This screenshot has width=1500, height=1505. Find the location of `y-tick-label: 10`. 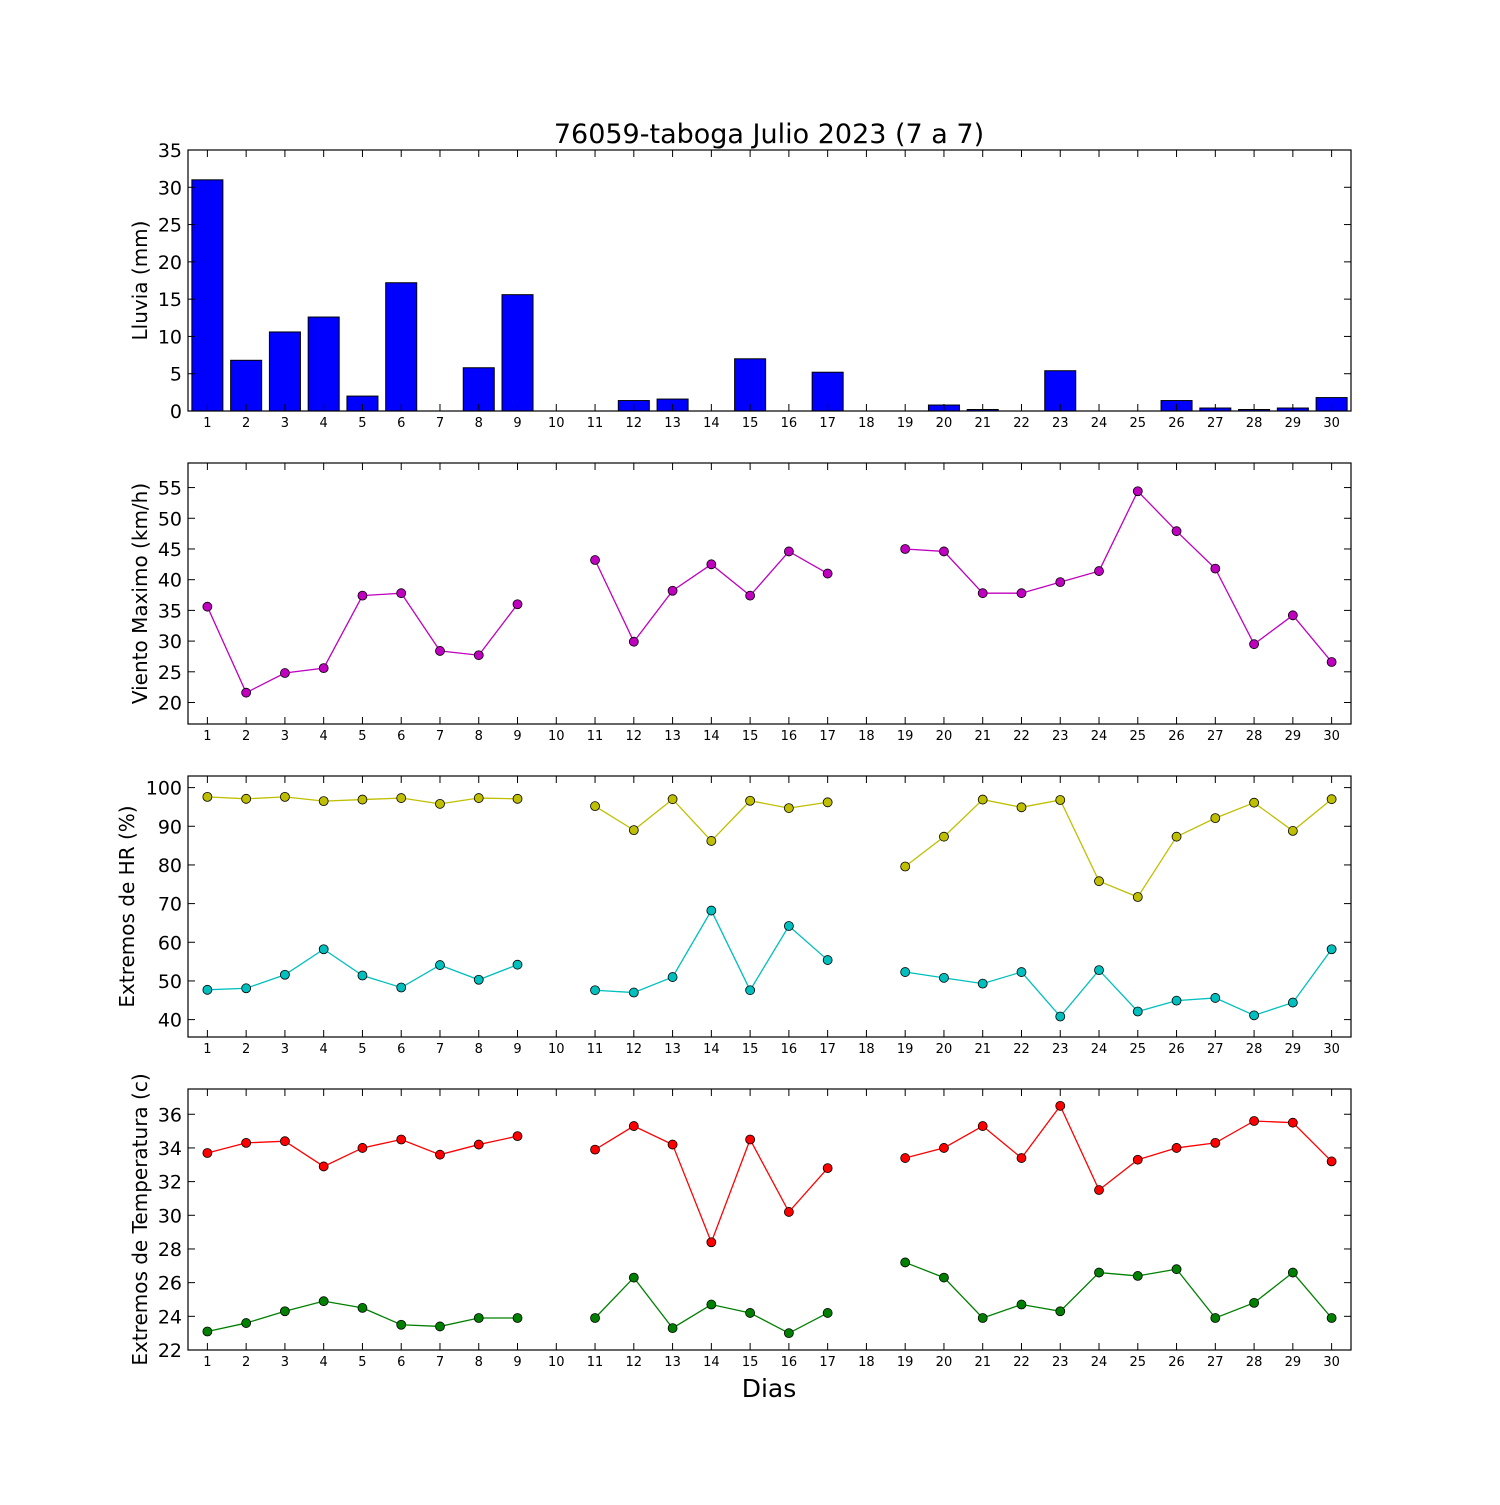

y-tick-label: 10 is located at coordinates (170, 337).